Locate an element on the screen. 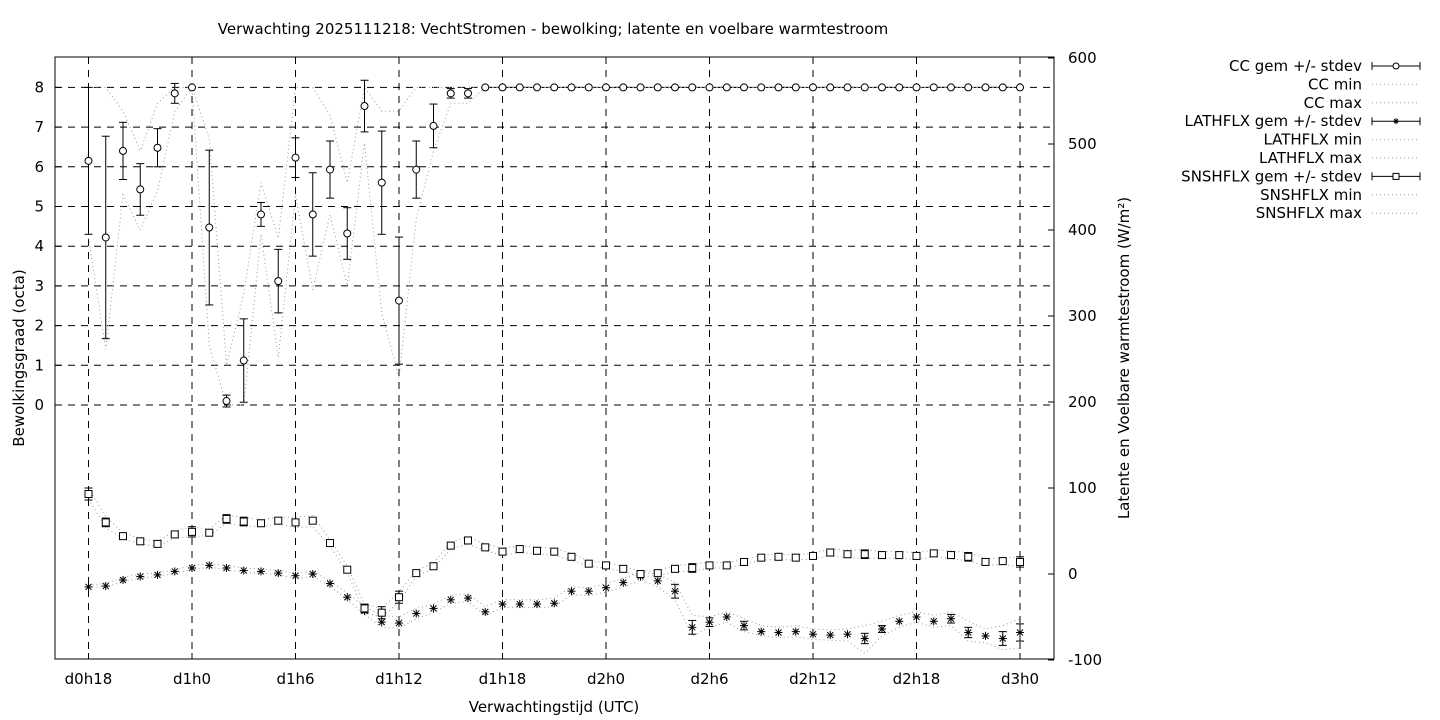 This screenshot has width=1440, height=720. y-tick-label: 7 is located at coordinates (39, 127).